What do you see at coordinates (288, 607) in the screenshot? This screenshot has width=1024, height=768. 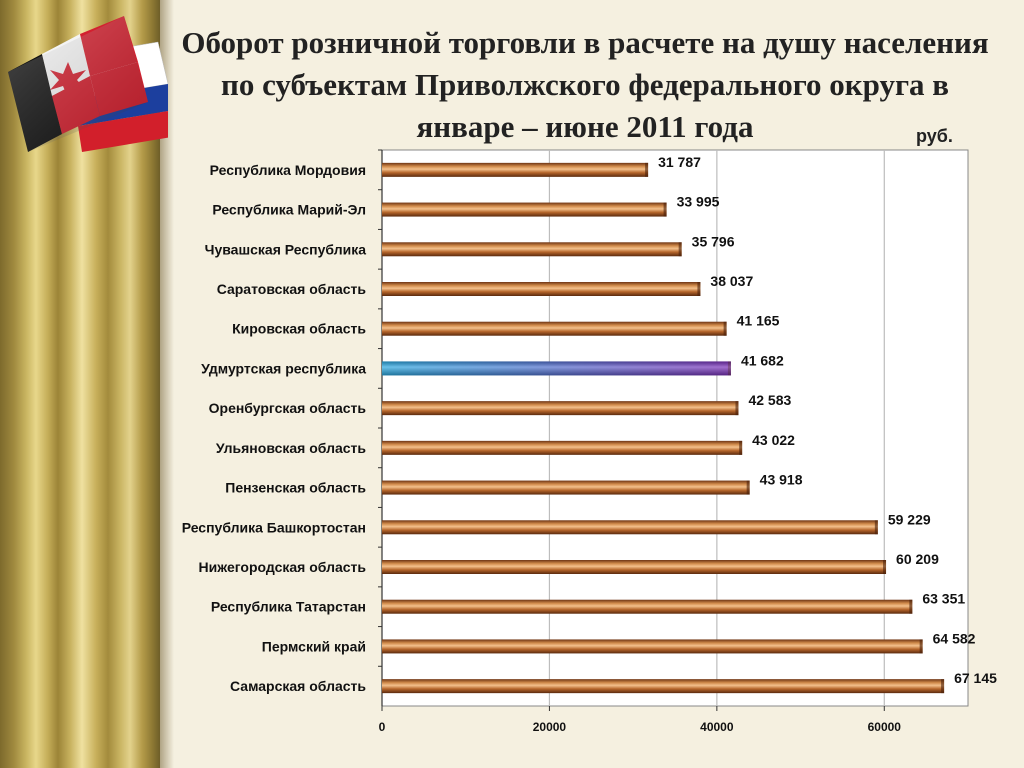 I see `category-label: Республика Татарстан` at bounding box center [288, 607].